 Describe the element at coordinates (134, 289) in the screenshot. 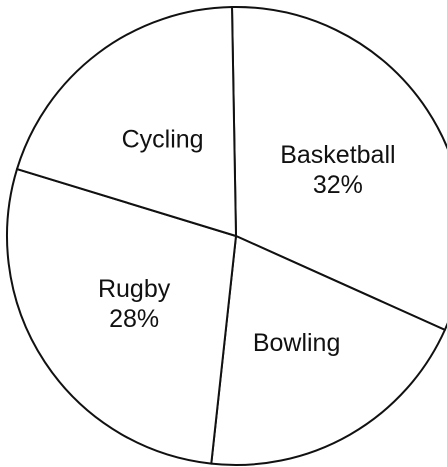

I see `slice-label-rugby: Rugby` at that location.